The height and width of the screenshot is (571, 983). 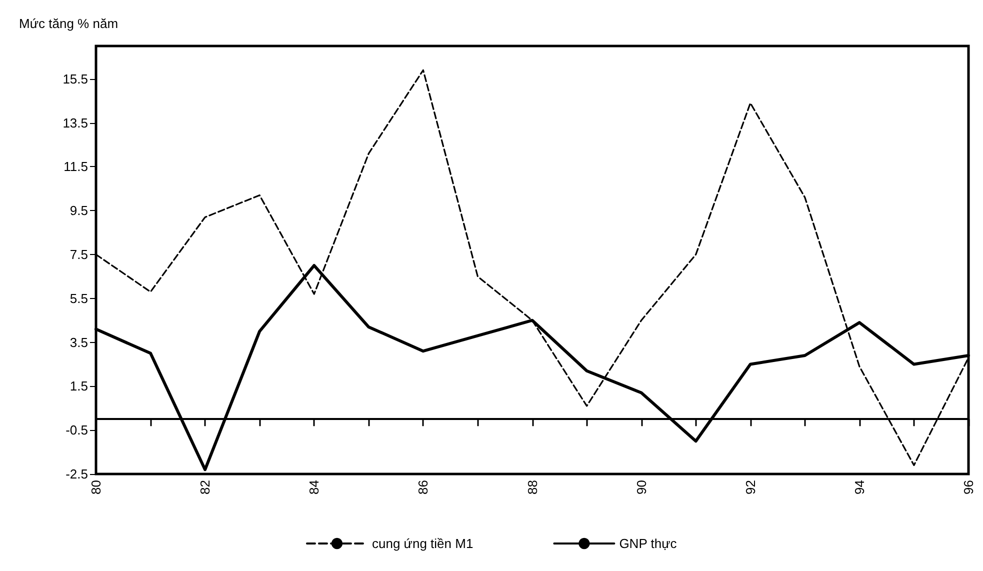 What do you see at coordinates (641, 487) in the screenshot?
I see `x-tick-label: 90` at bounding box center [641, 487].